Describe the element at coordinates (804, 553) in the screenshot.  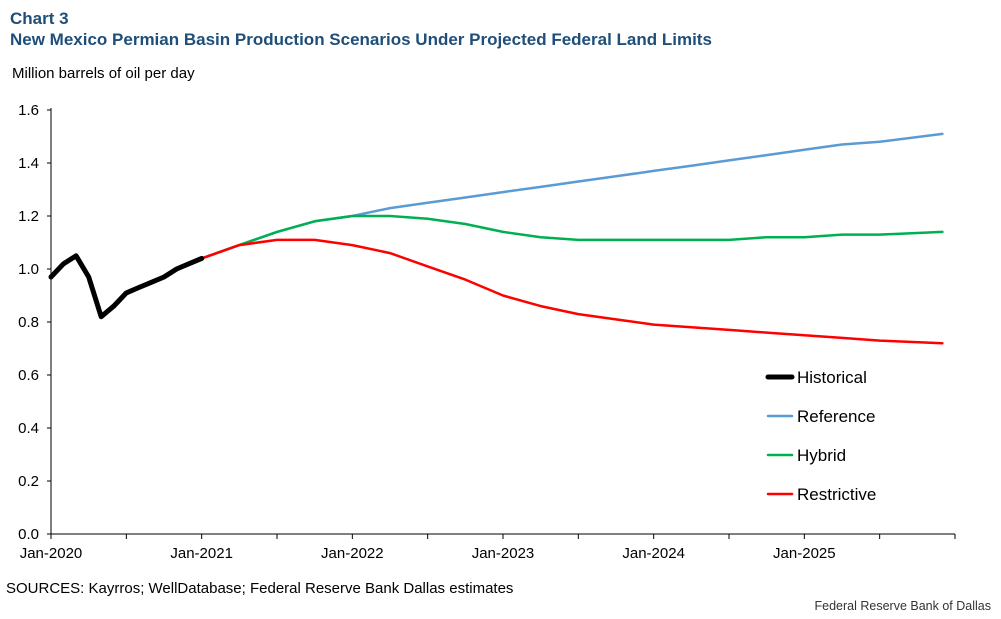
I see `x-tick-label: Jan-2025` at that location.